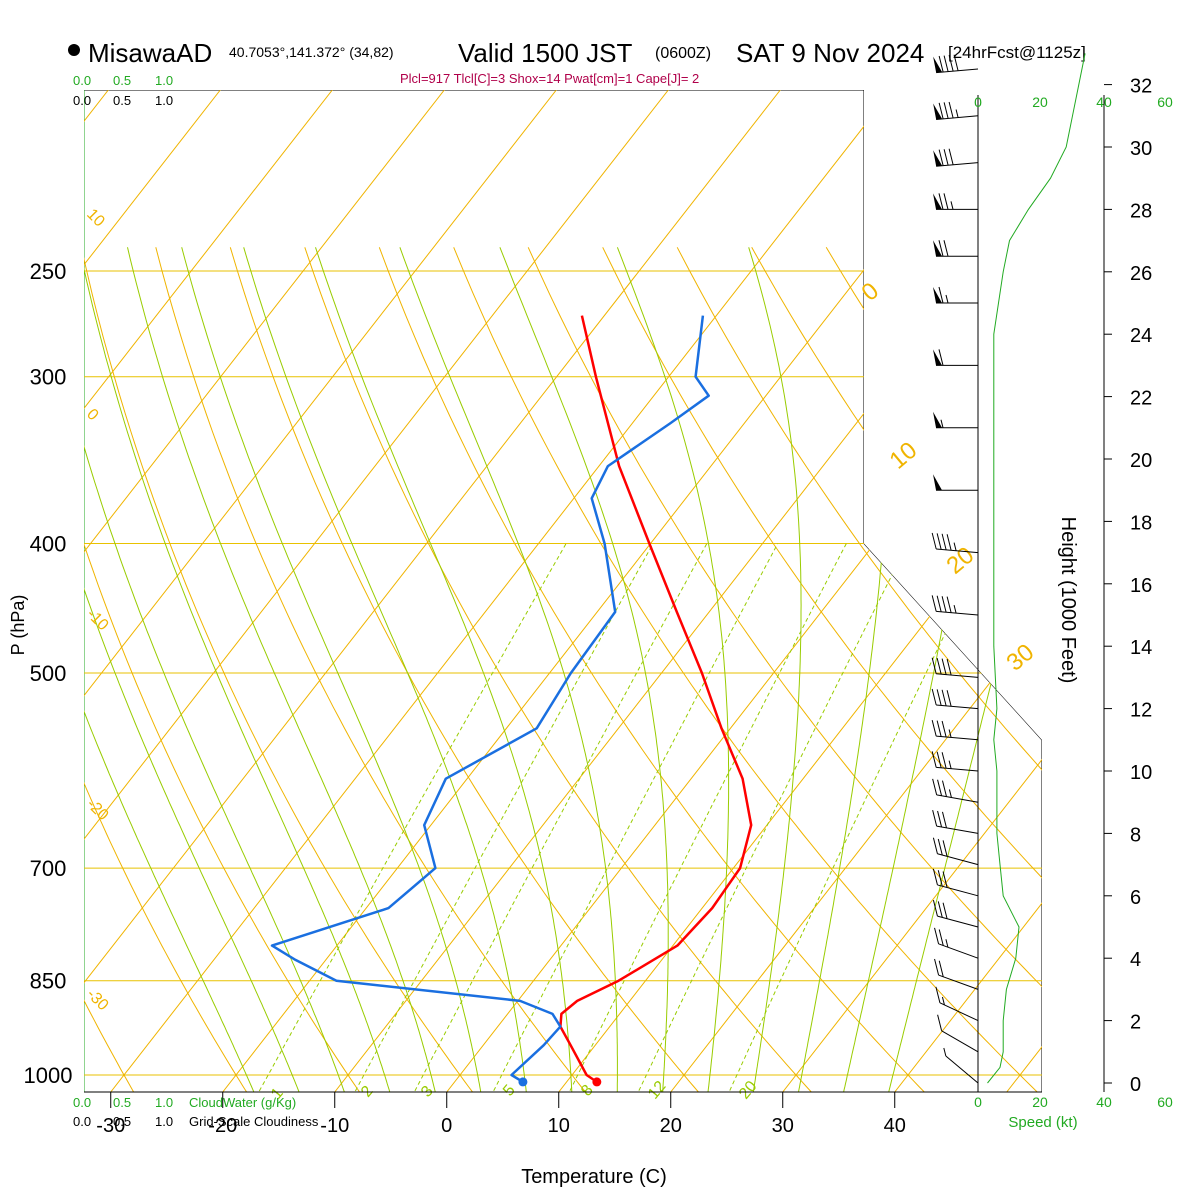  I want to click on y-axis-title: P (hPa), so click(18, 625).